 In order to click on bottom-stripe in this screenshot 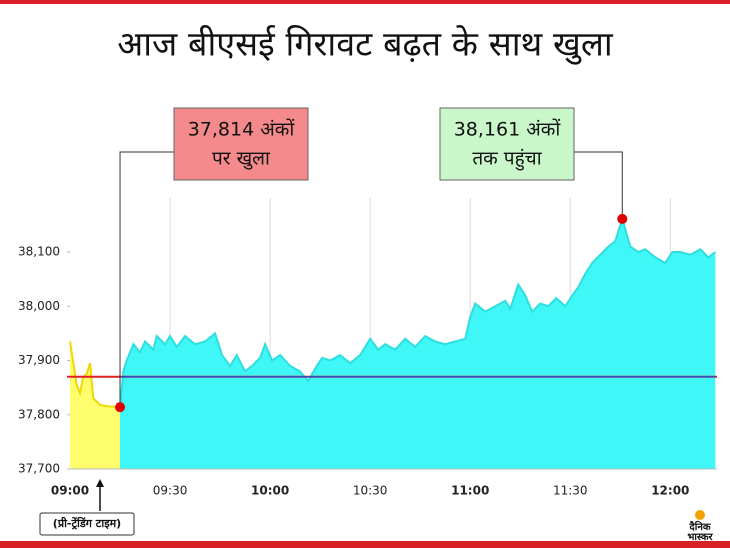, I will do `click(365, 544)`.